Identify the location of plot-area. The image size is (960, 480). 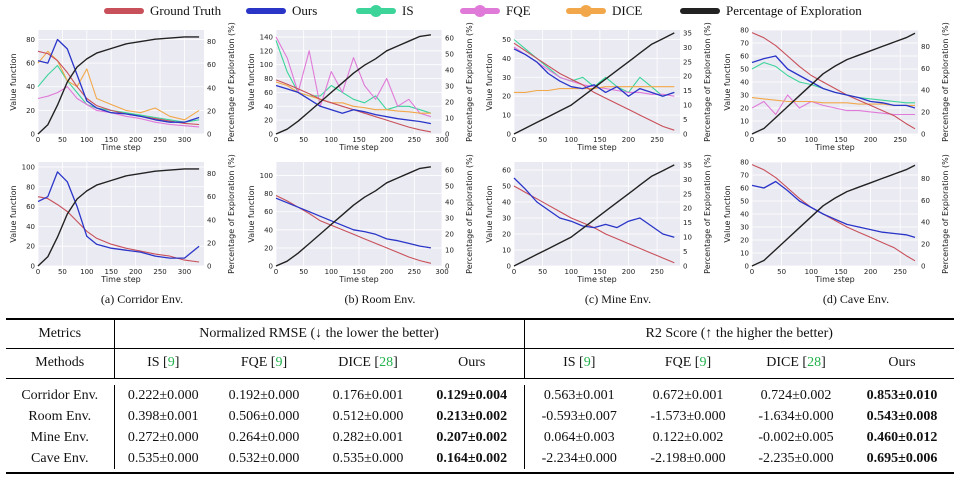
(597, 214).